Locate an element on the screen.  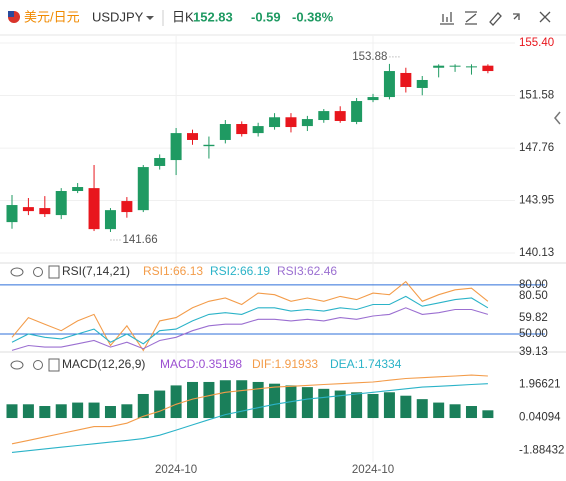
symbol: USDJPY is located at coordinates (118, 16).